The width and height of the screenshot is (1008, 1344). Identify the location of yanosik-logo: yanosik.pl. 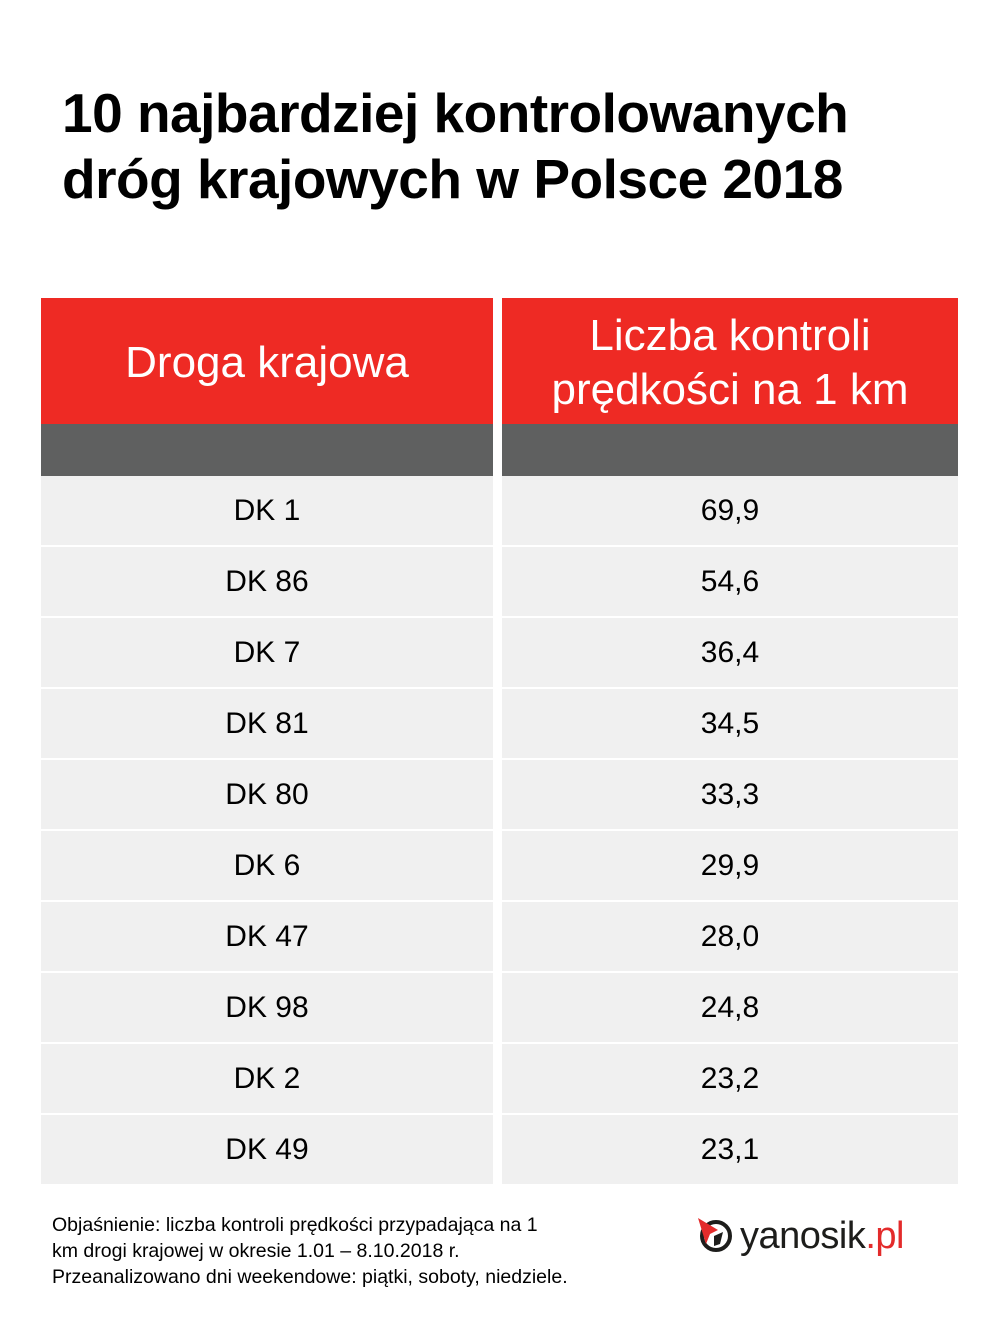
(800, 1236).